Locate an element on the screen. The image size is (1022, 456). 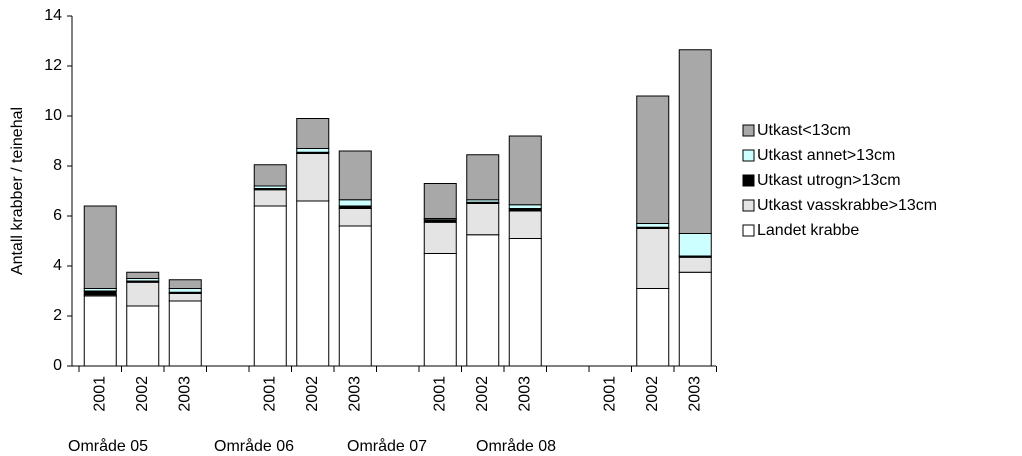
legend-label: Utkast utrogn>13cm is located at coordinates (829, 180).